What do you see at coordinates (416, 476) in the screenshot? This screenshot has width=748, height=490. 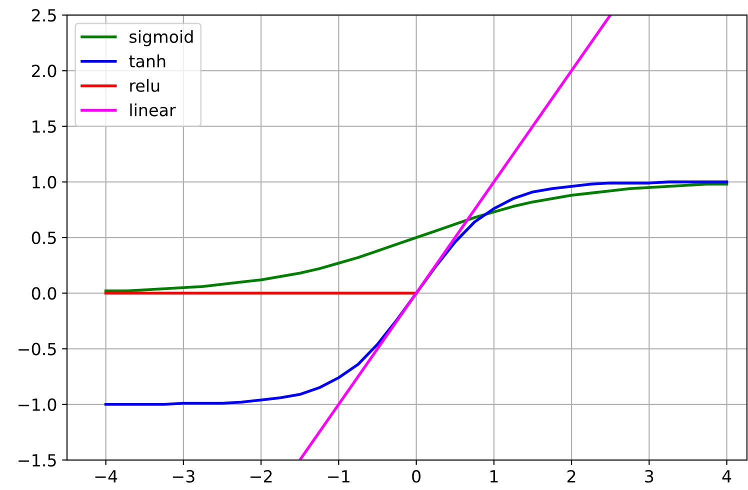 I see `x-tick-label: 0` at bounding box center [416, 476].